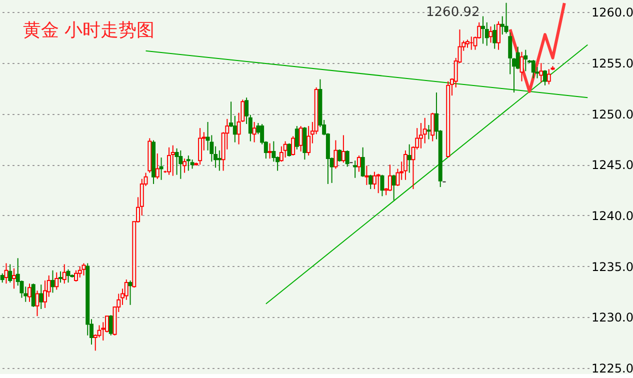  What do you see at coordinates (612, 215) in the screenshot?
I see `y-tick-label: 1240.0` at bounding box center [612, 215].